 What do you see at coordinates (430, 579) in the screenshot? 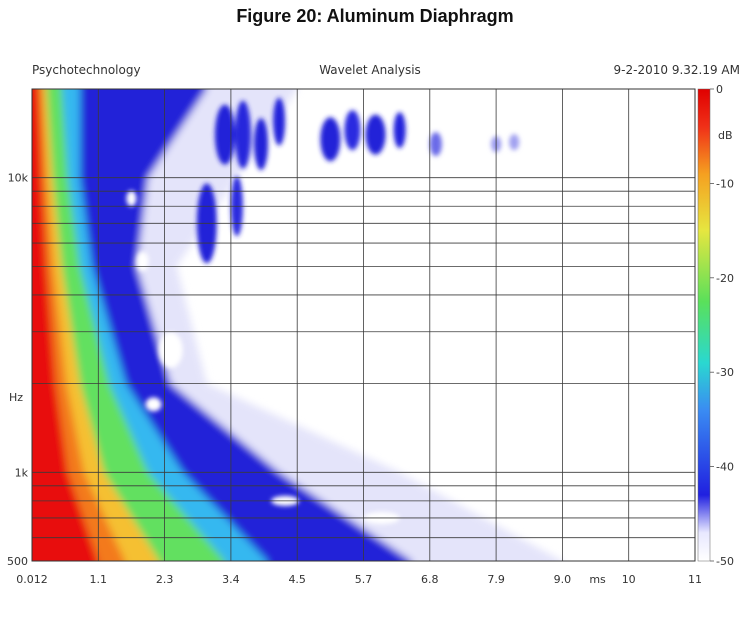
I see `x-tick-label: 6.8` at bounding box center [430, 579].